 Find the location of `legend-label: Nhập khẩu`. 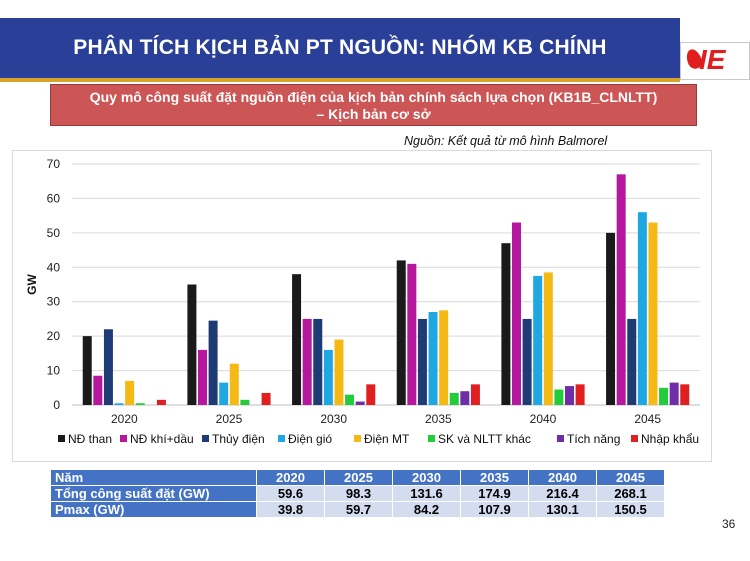

legend-label: Nhập khẩu is located at coordinates (670, 439).